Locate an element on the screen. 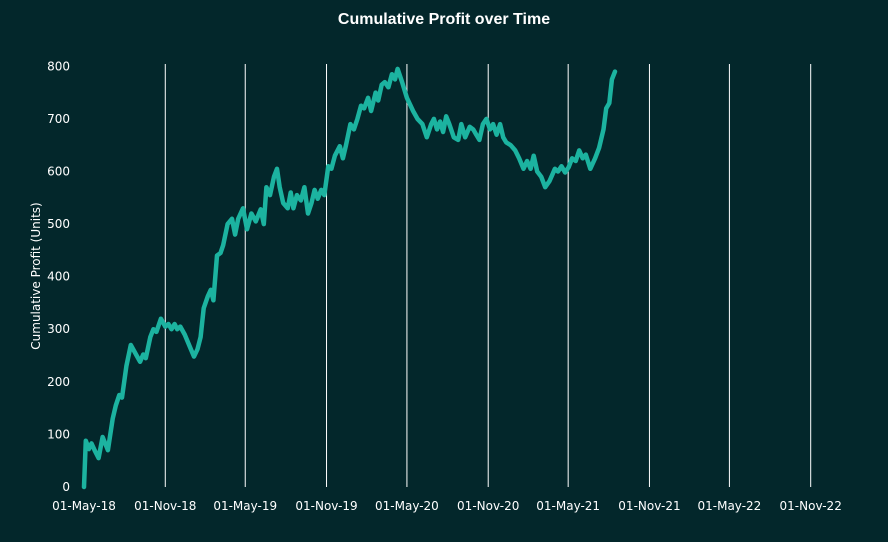  x-tick-label: 01-May-19 is located at coordinates (245, 506).